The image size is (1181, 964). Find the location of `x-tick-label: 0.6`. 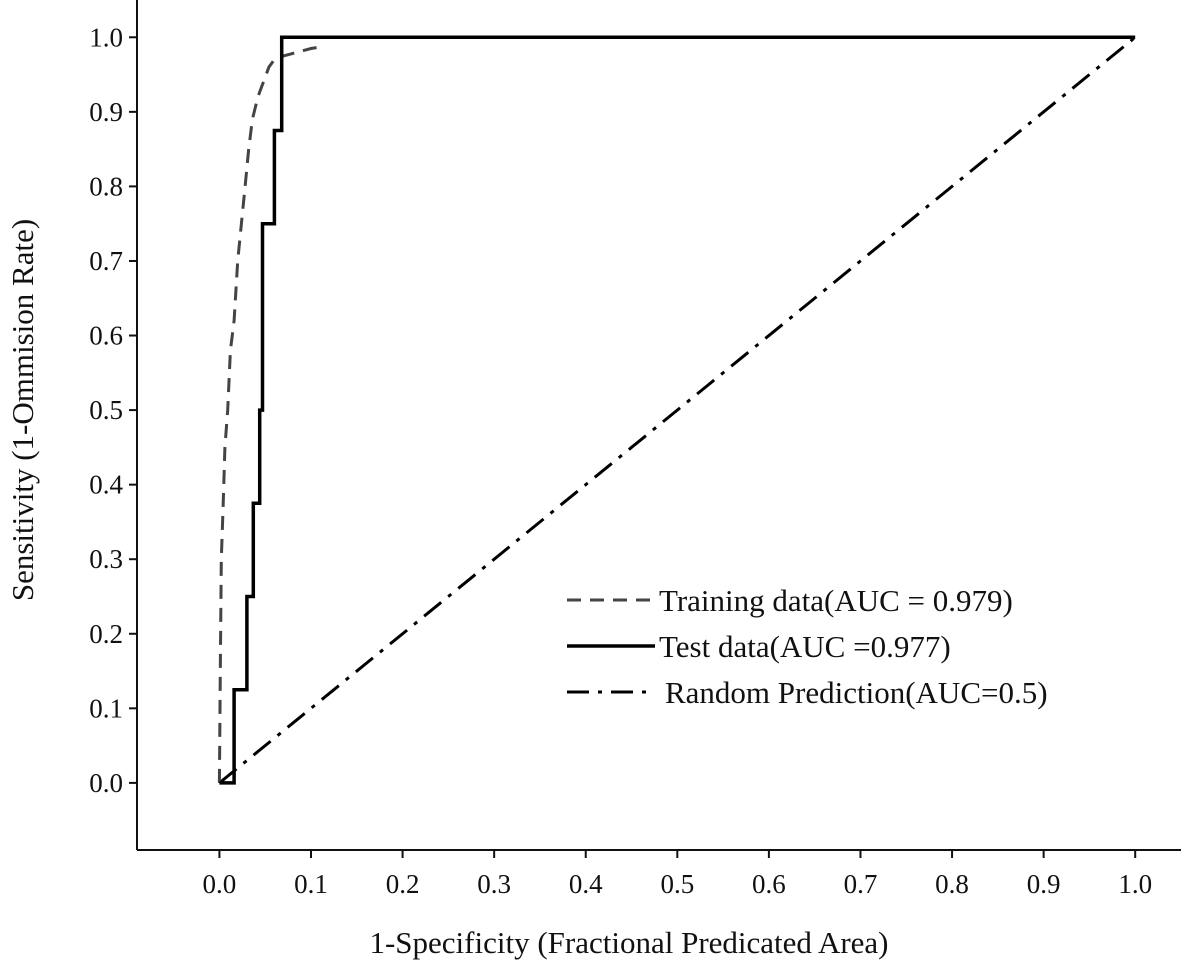

x-tick-label: 0.6 is located at coordinates (769, 884).